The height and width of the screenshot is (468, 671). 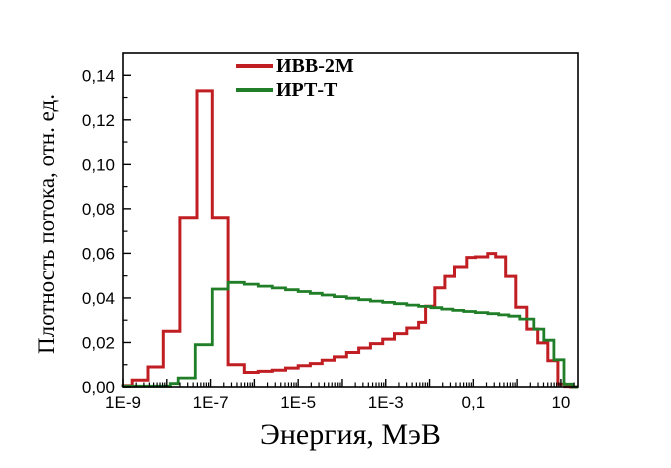 What do you see at coordinates (350, 434) in the screenshot?
I see `x-axis-title: Энергия, МэВ` at bounding box center [350, 434].